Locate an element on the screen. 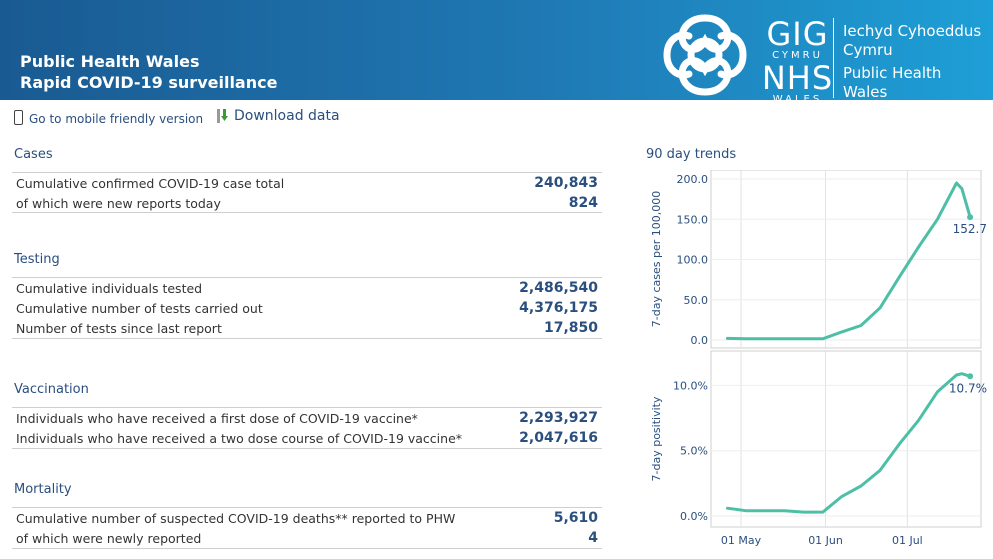  row-value: 2,486,540 is located at coordinates (558, 288).